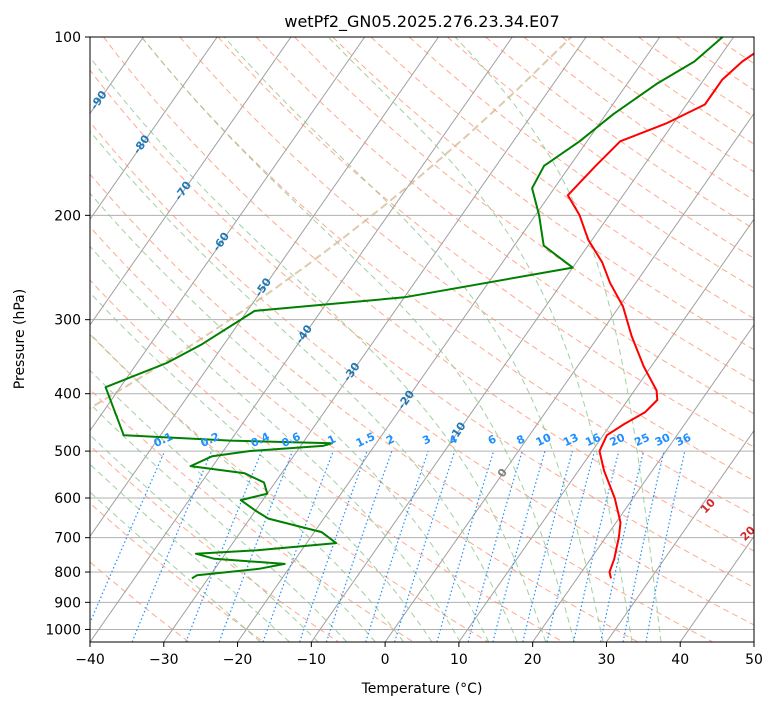 The image size is (775, 712). What do you see at coordinates (607, 660) in the screenshot?
I see `x-tick-label: 30` at bounding box center [607, 660].